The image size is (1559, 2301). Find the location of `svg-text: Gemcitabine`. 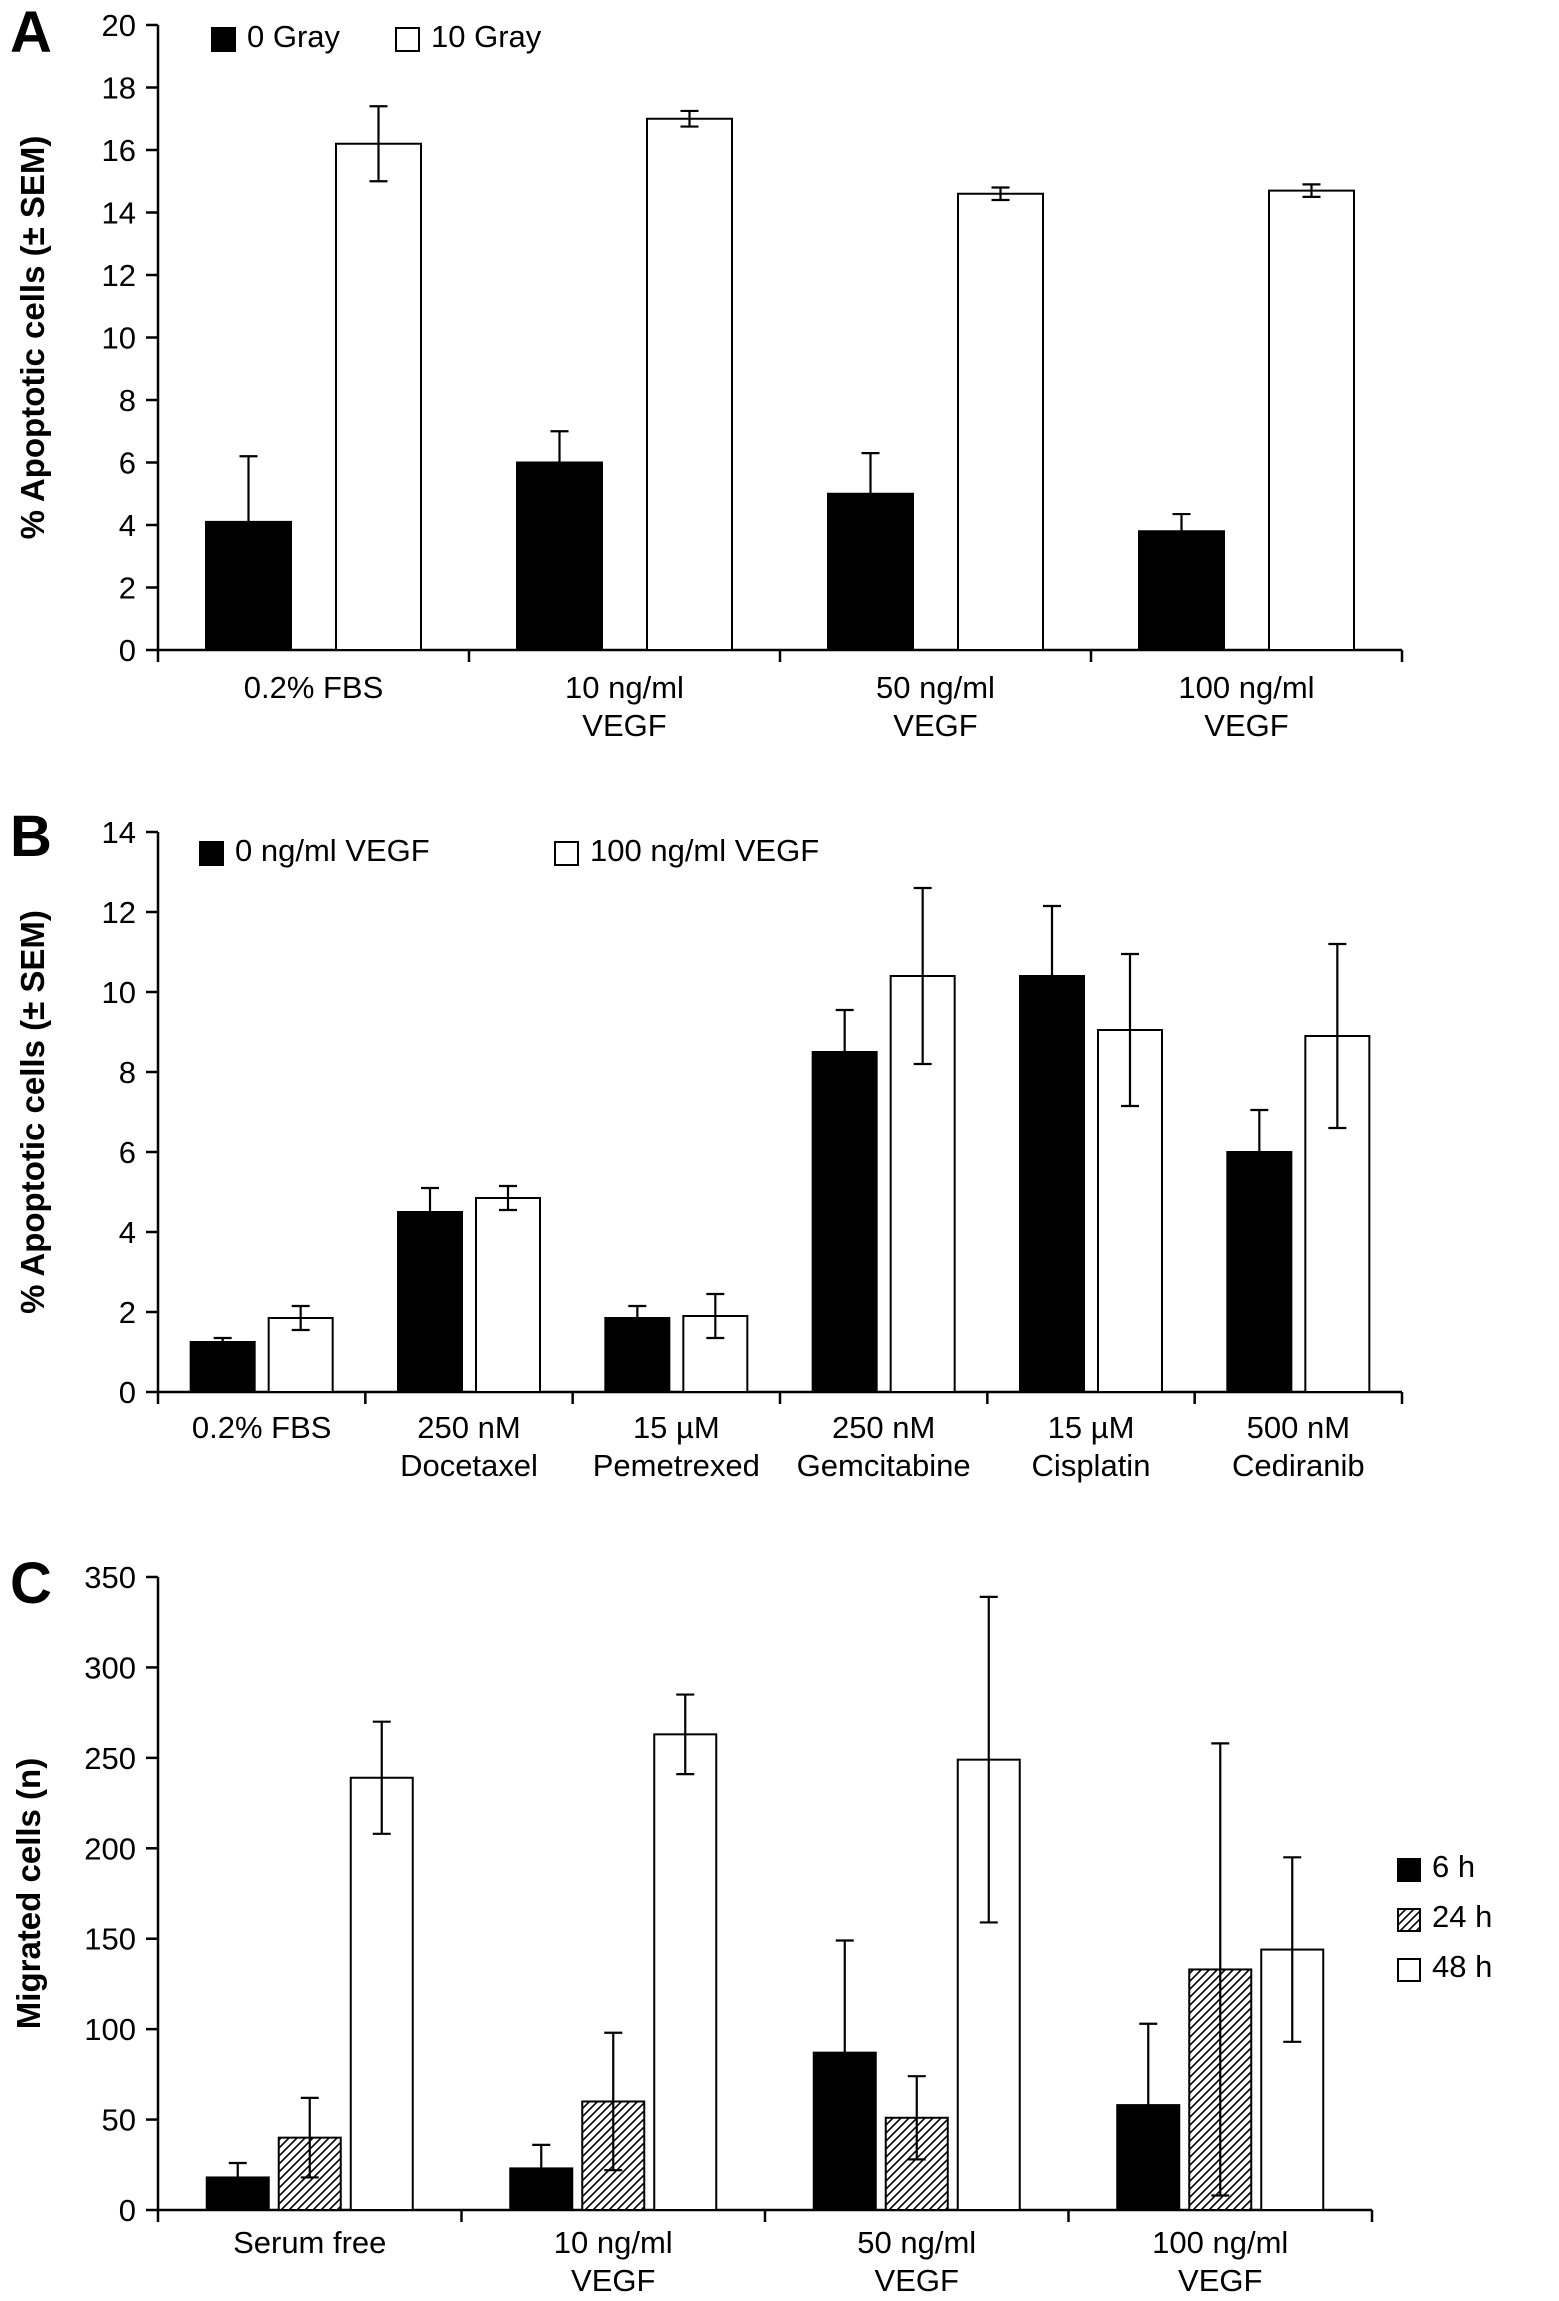

svg-text: Gemcitabine is located at coordinates (884, 1465).